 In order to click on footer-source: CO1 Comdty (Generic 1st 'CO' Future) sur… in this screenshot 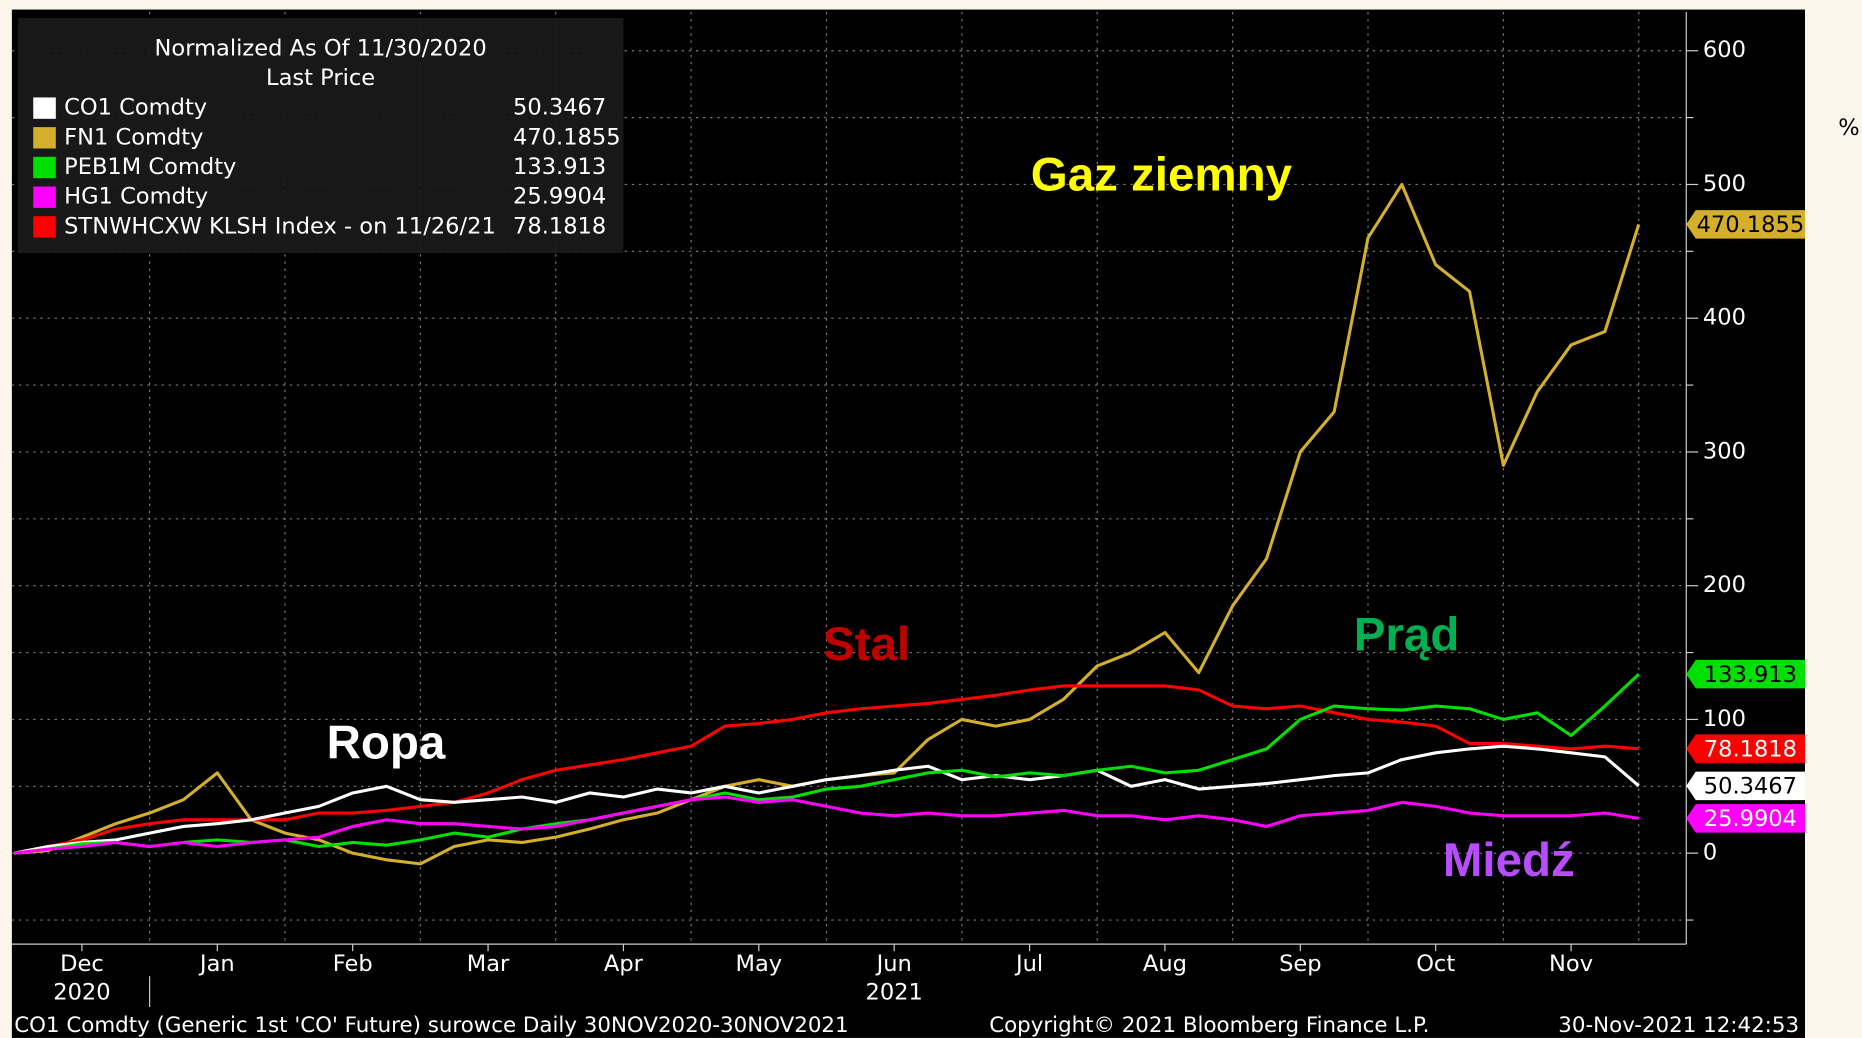, I will do `click(431, 1025)`.